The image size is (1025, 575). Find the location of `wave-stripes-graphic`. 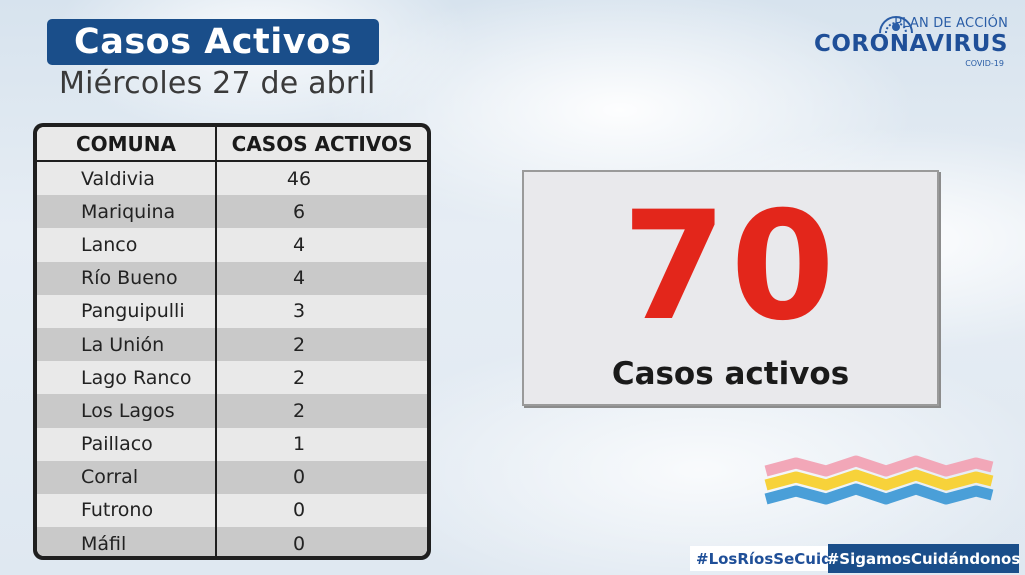

wave-stripes-graphic is located at coordinates (879, 480).